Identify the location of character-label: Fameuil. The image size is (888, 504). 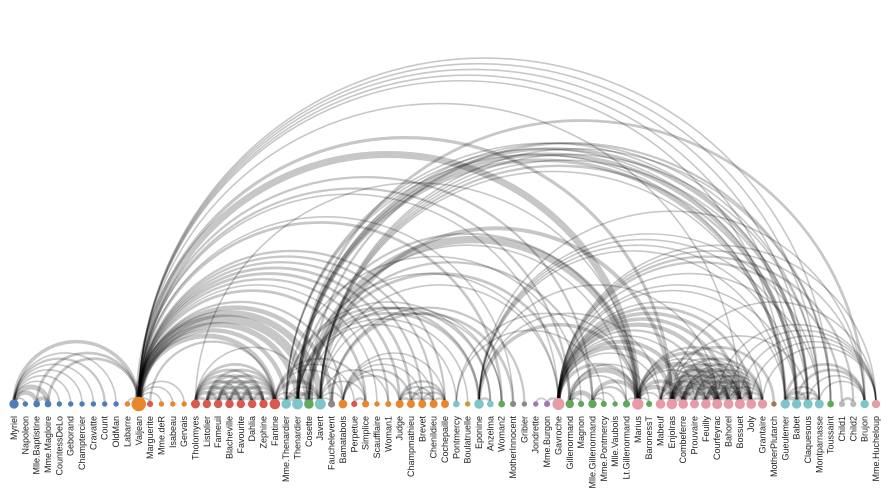
(218, 432).